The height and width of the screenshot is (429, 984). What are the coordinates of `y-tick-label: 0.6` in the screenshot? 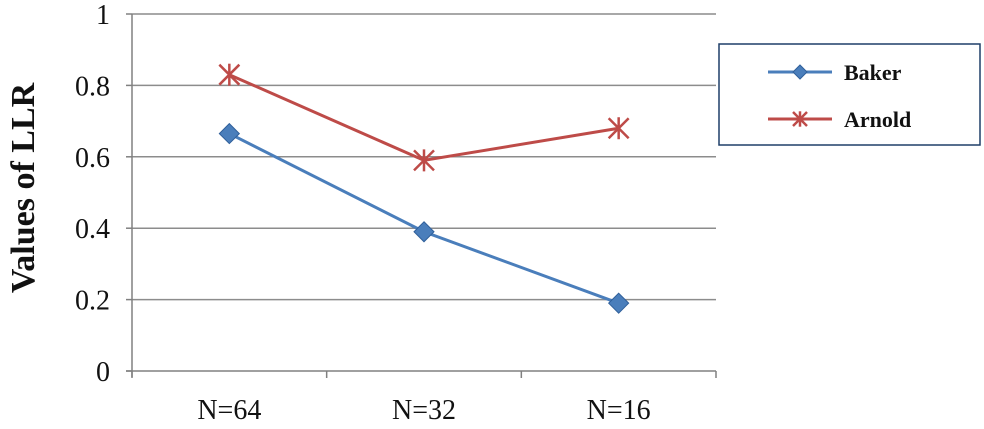 It's located at (92, 158).